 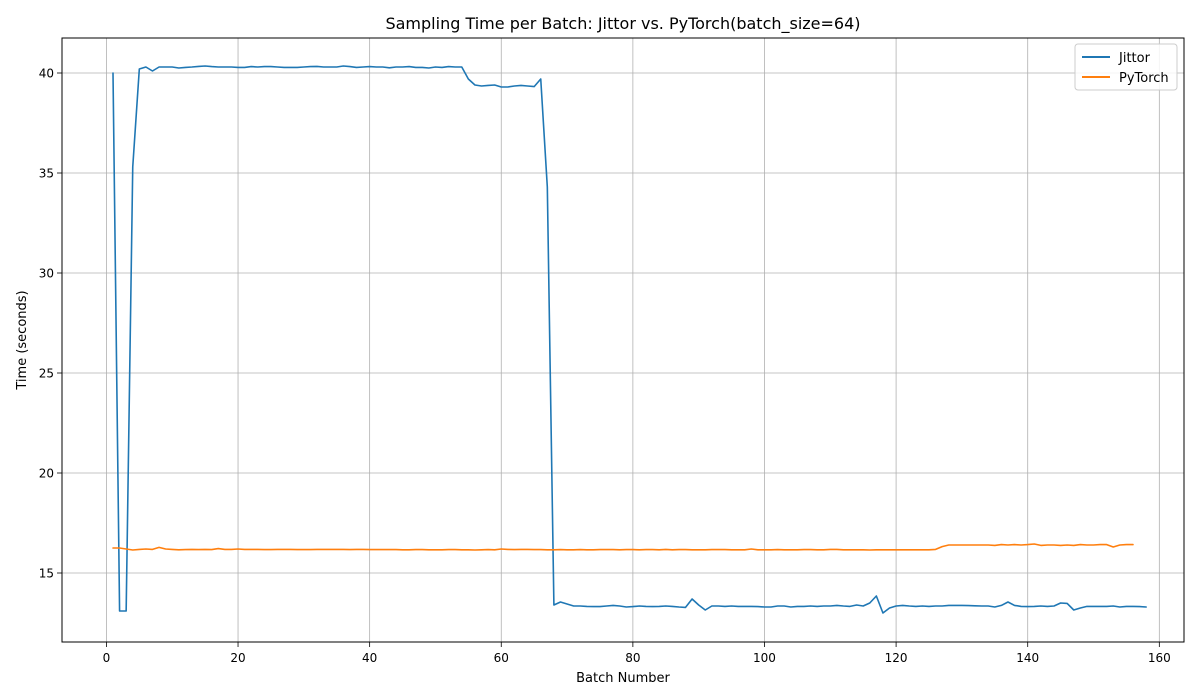 What do you see at coordinates (237, 658) in the screenshot?
I see `x-tick-label: 20` at bounding box center [237, 658].